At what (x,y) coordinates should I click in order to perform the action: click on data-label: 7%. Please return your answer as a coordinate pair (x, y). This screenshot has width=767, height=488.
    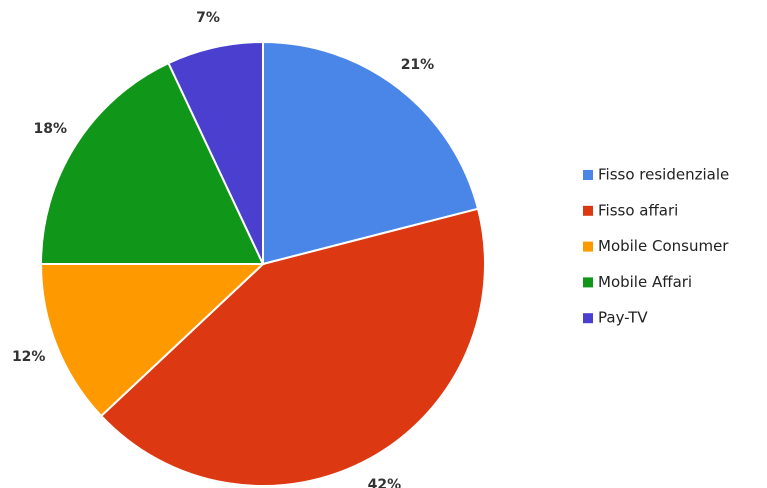
    Looking at the image, I should click on (208, 18).